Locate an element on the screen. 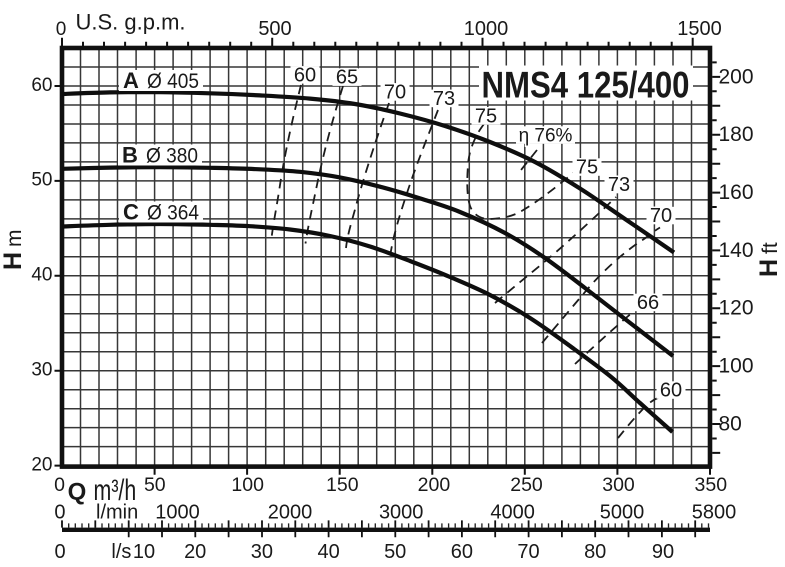 The width and height of the screenshot is (785, 567). svg-text: 5000 is located at coordinates (622, 512).